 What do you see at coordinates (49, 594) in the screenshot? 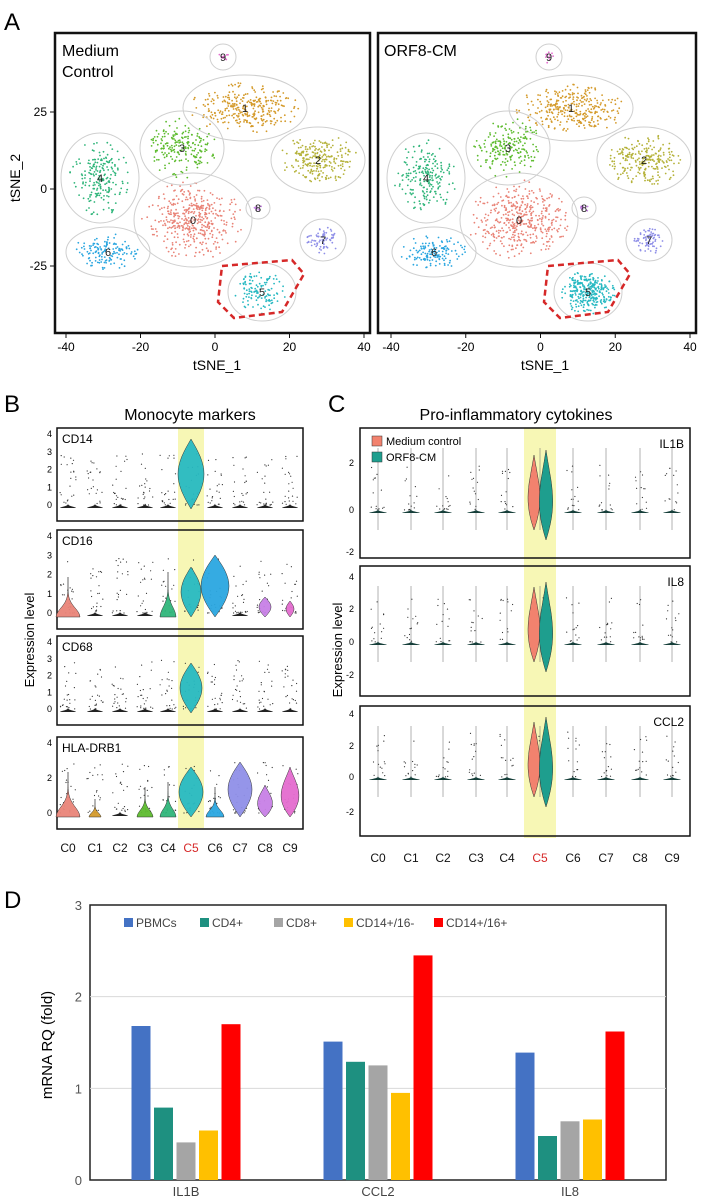
I see `violin-b-y-tick-label: 1` at bounding box center [49, 594].